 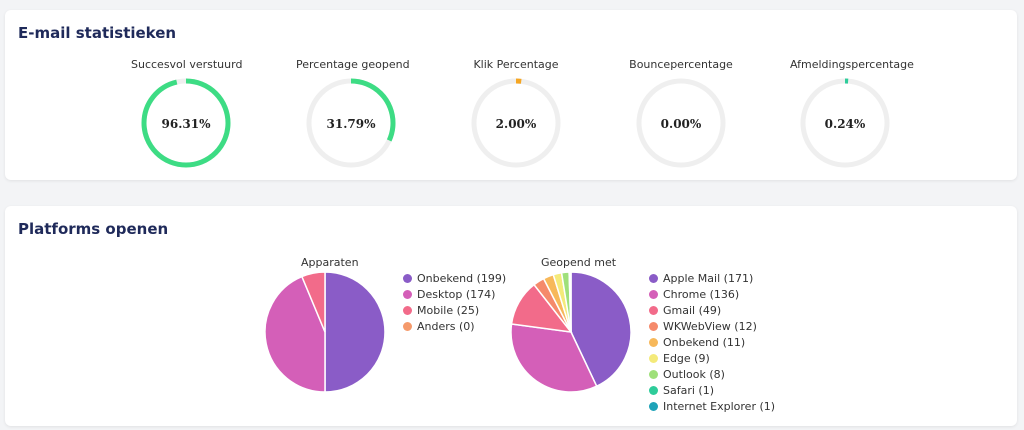 I want to click on legend-label: Onbekend (11), so click(x=704, y=342).